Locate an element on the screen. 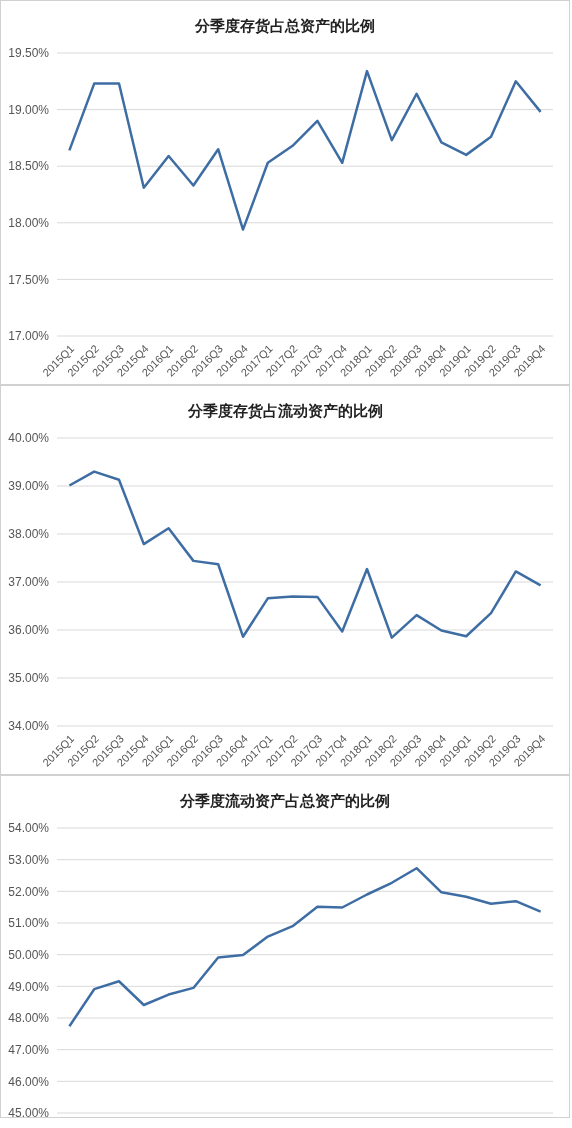 The width and height of the screenshot is (572, 1128). y-tick-label: 54.00% is located at coordinates (29, 828).